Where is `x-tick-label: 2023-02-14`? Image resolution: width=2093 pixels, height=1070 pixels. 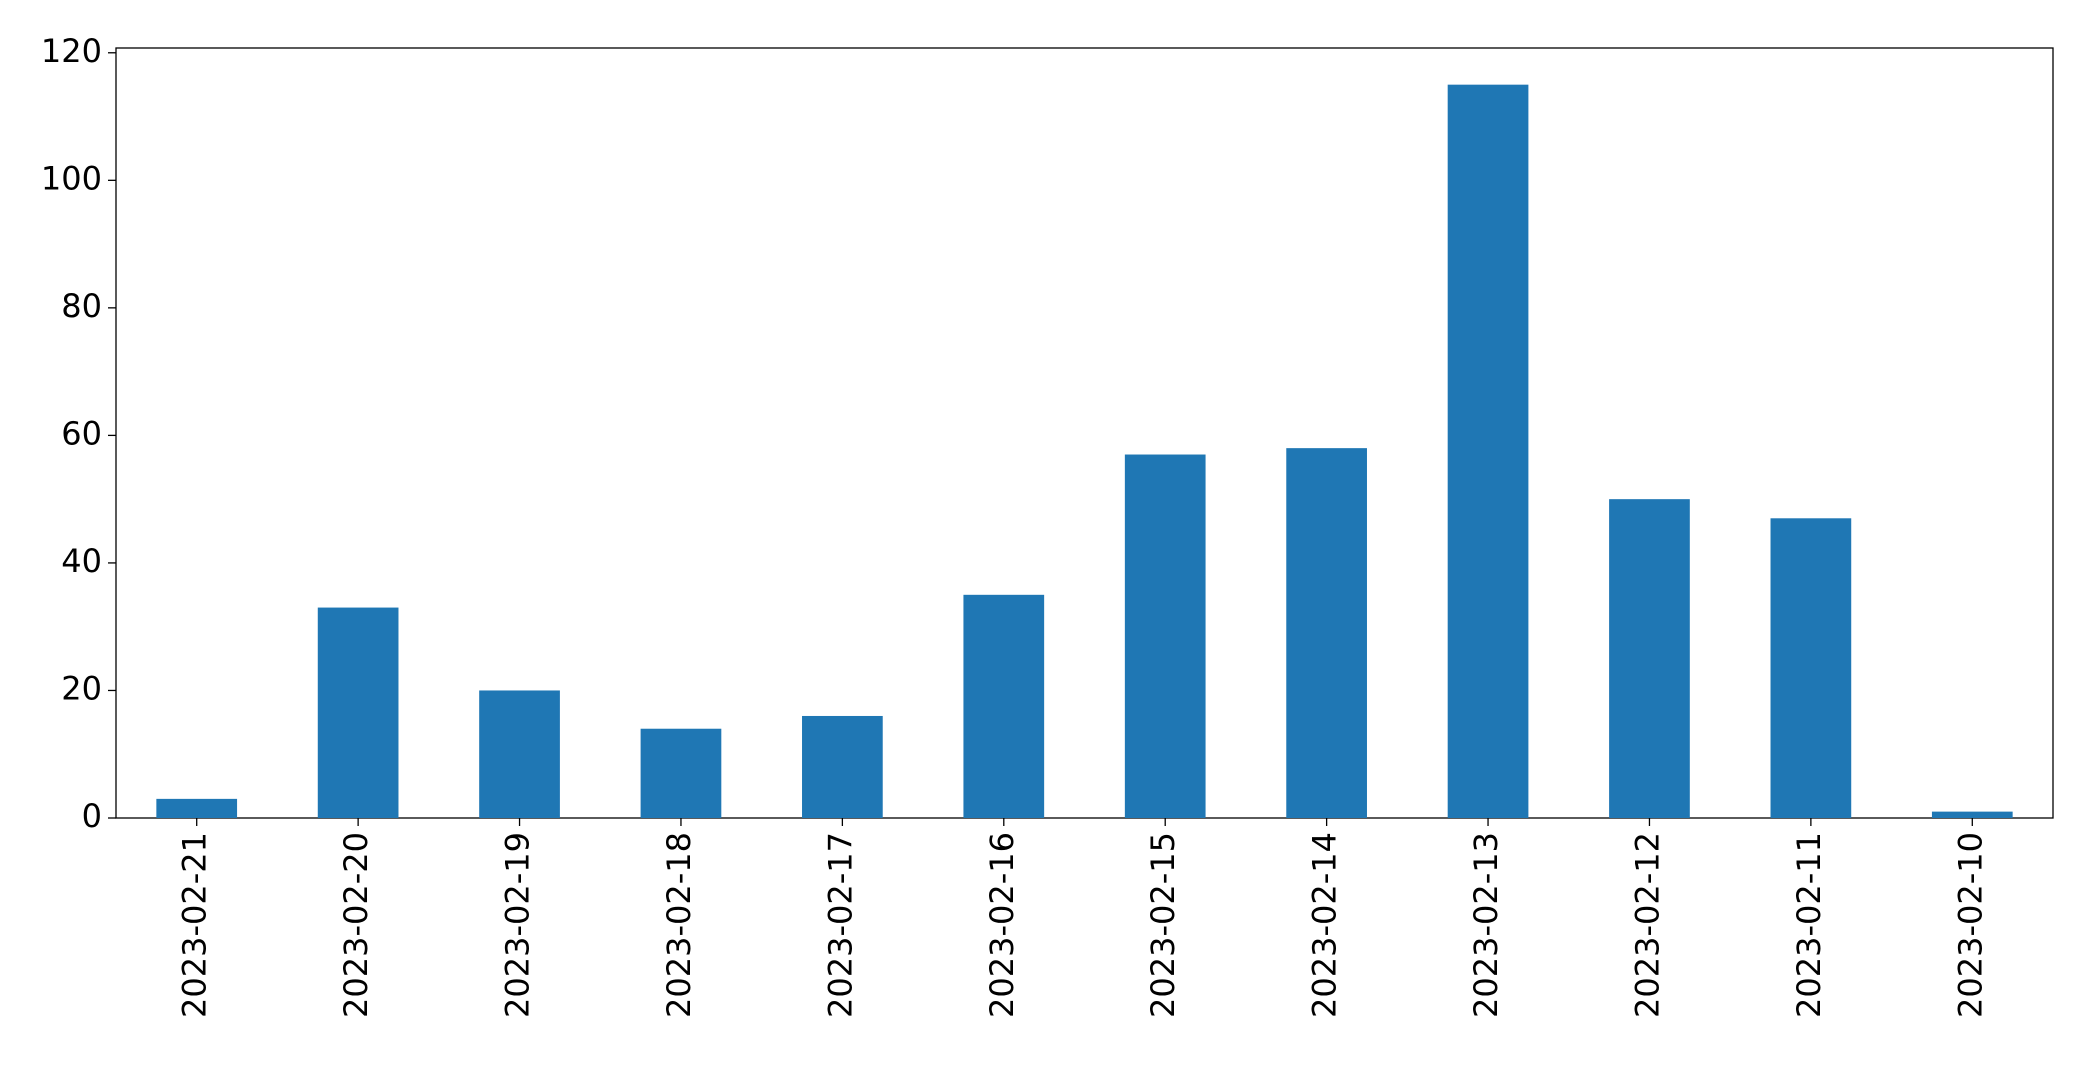
x-tick-label: 2023-02-14 is located at coordinates (1325, 925).